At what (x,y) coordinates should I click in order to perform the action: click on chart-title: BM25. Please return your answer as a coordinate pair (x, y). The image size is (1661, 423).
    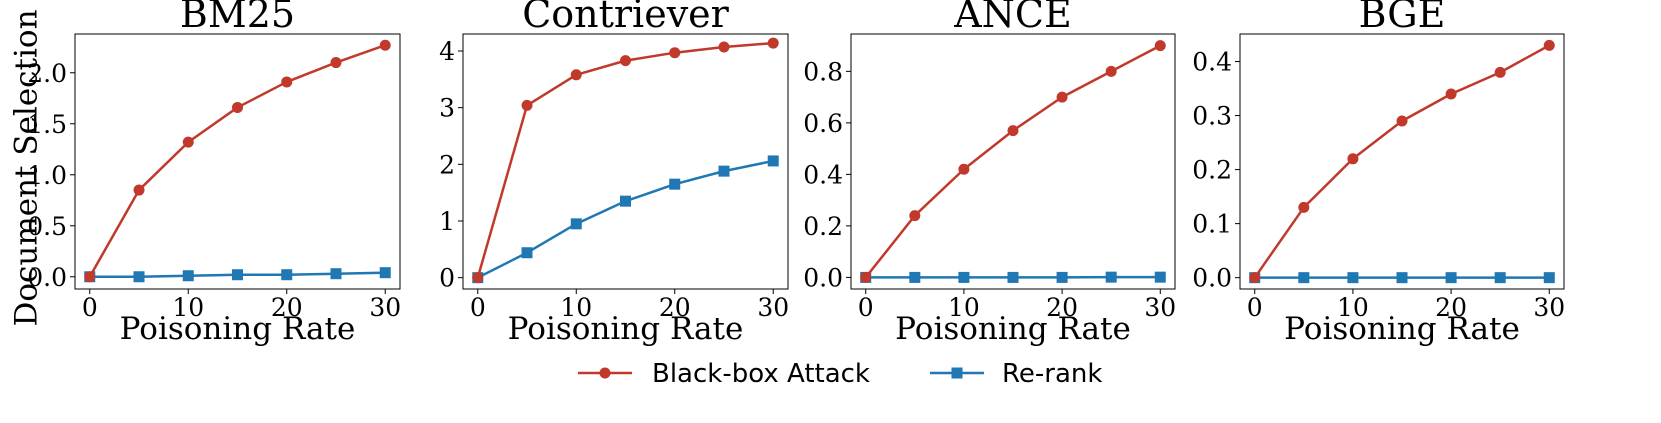
    Looking at the image, I should click on (237, 18).